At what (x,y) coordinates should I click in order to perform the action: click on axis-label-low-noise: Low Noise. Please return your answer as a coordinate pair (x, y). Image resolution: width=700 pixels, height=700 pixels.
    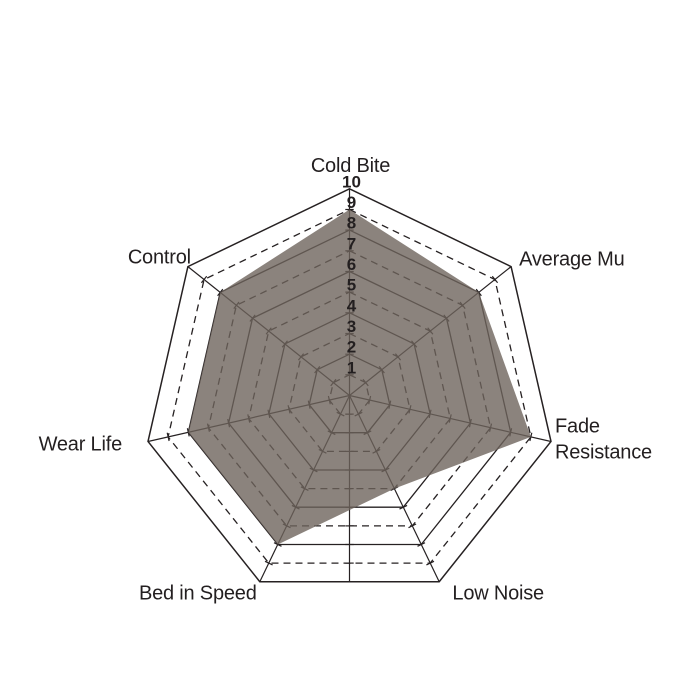
    Looking at the image, I should click on (498, 594).